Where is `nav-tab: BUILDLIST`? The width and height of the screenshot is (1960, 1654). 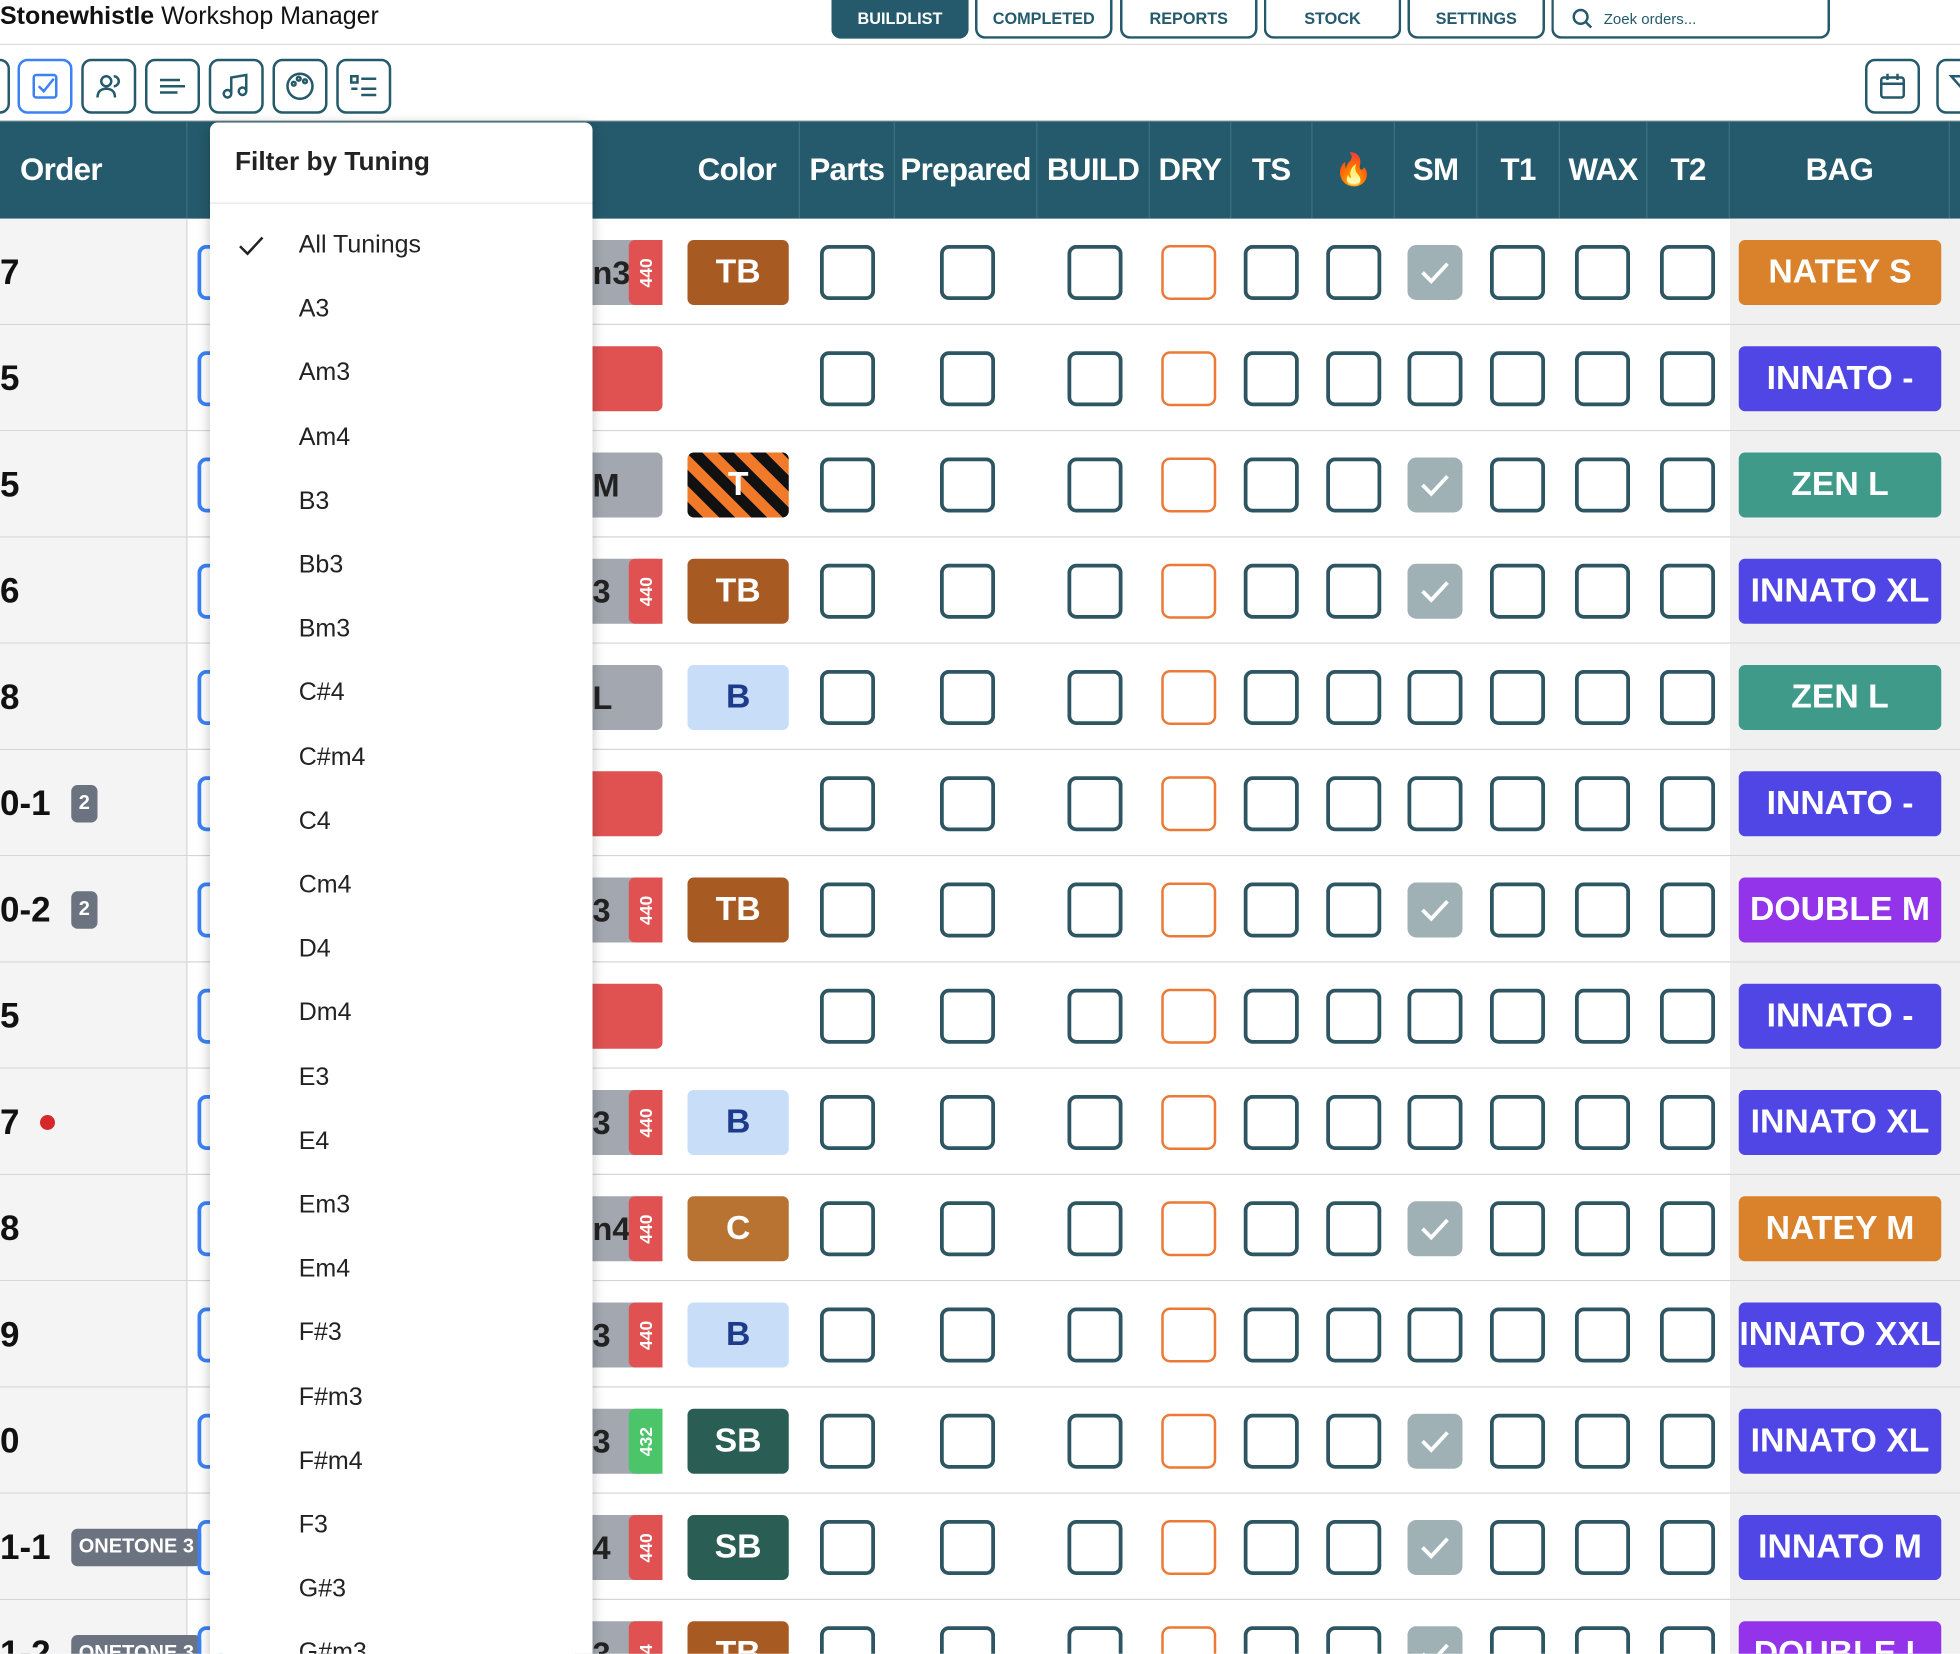
nav-tab: BUILDLIST is located at coordinates (900, 19).